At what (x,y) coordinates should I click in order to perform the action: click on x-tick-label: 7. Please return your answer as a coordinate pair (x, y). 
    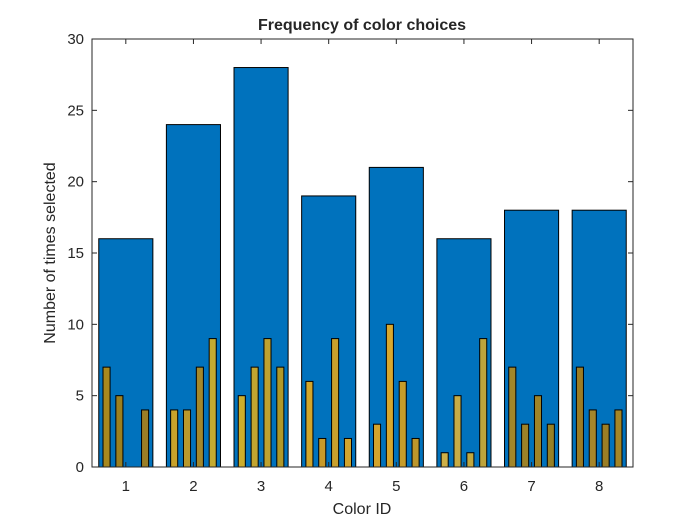
    Looking at the image, I should click on (531, 486).